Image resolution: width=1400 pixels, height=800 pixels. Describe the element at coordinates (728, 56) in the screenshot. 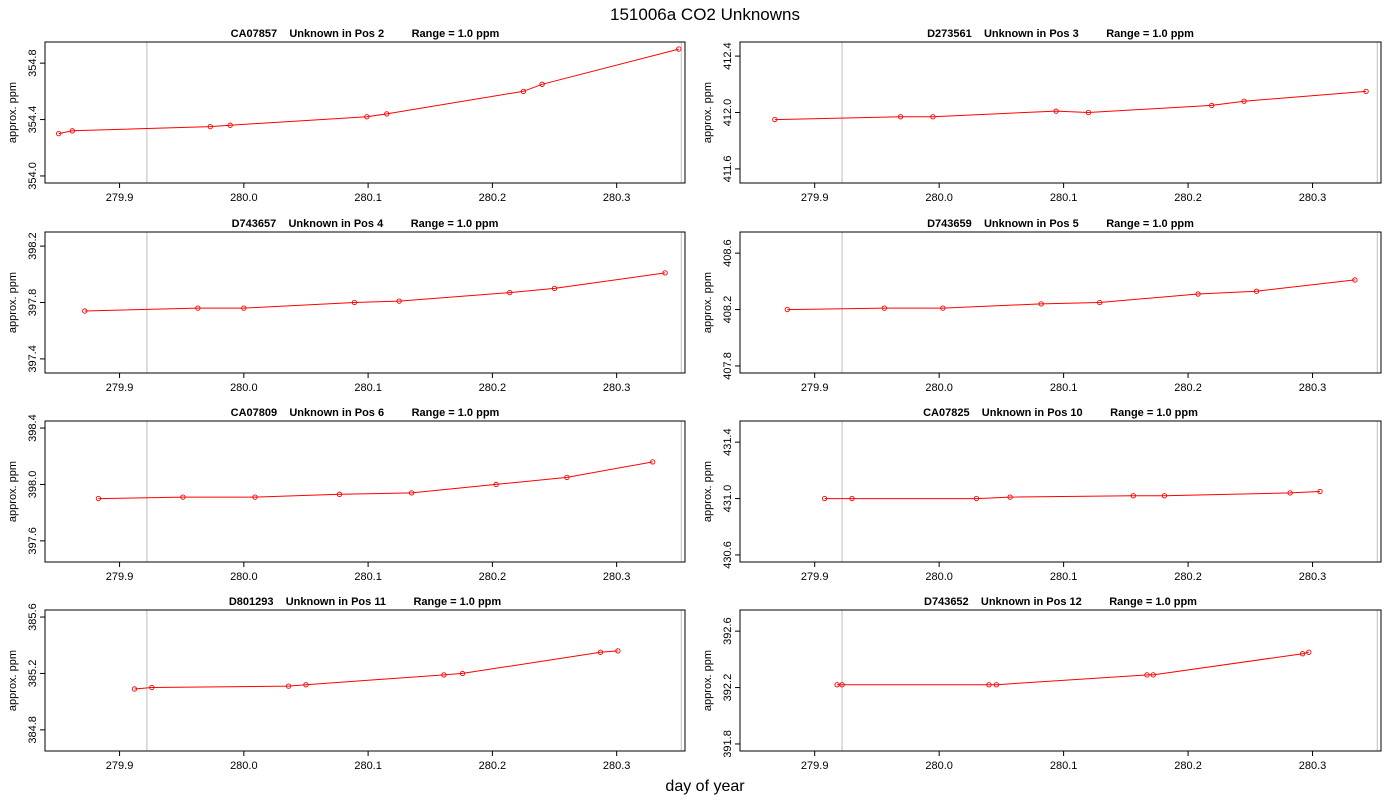

I see `y-tick-label: 412.4` at that location.